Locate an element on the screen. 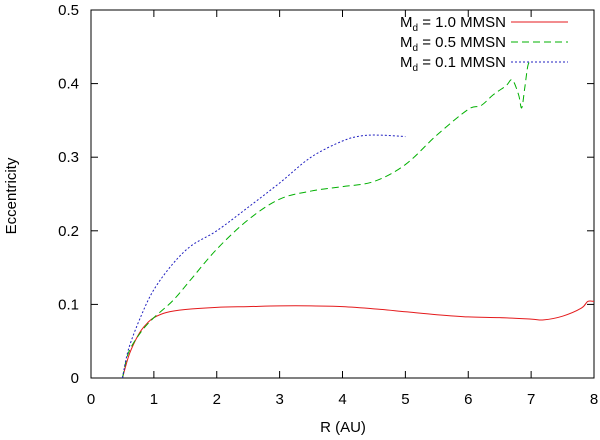 The width and height of the screenshot is (600, 440). x-tick-label: 6 is located at coordinates (468, 399).